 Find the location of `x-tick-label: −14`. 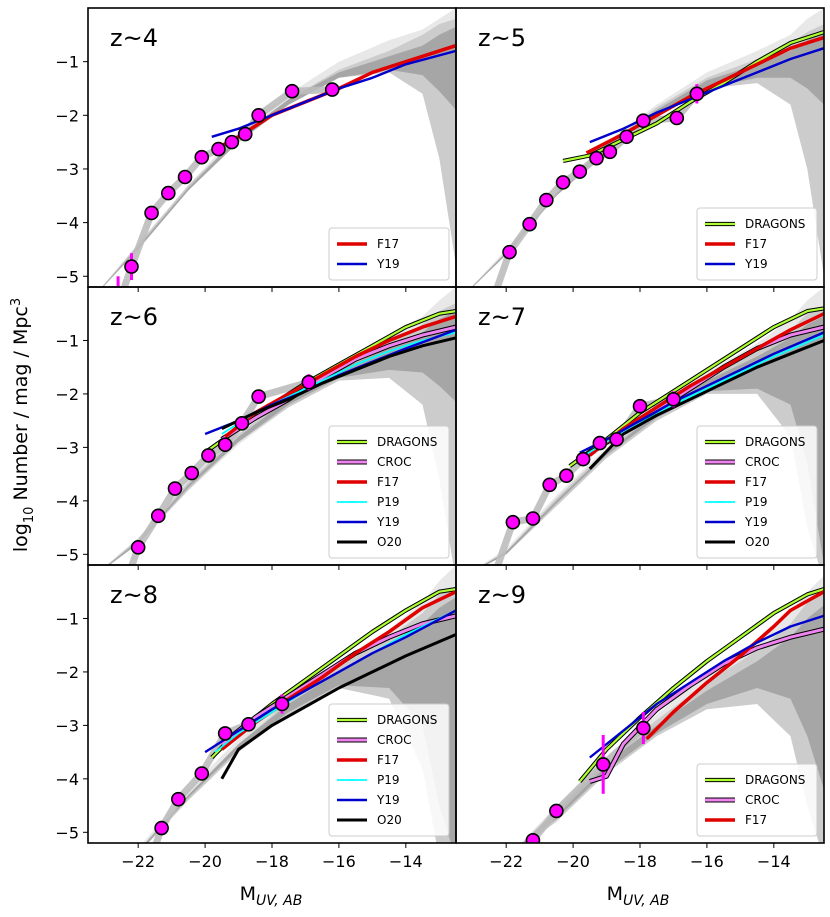

x-tick-label: −14 is located at coordinates (406, 861).